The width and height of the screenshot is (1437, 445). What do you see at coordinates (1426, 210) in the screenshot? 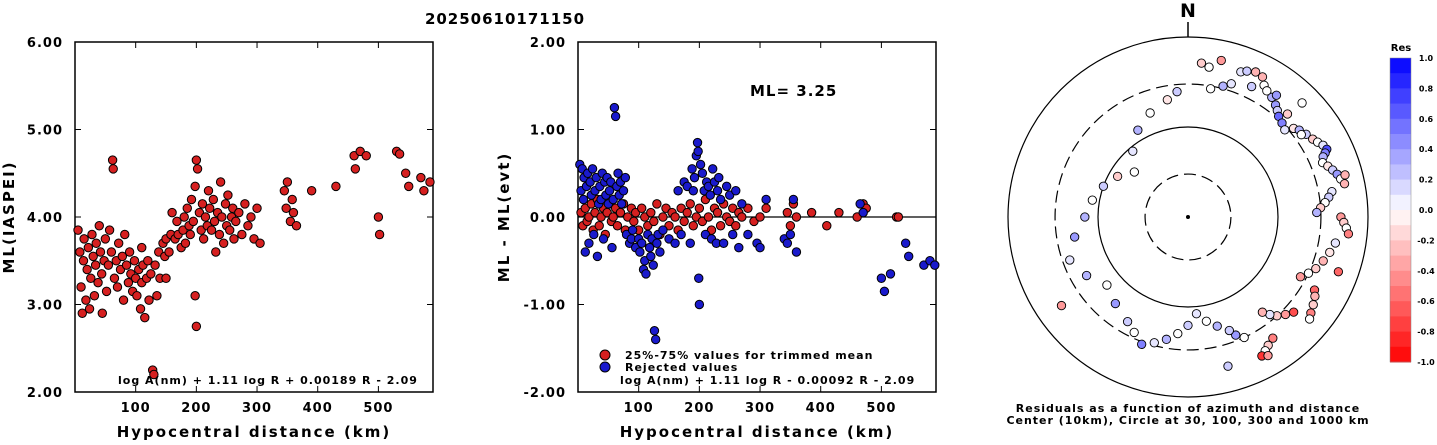
I see `colorbar-tick-label: 0.0` at bounding box center [1426, 210].